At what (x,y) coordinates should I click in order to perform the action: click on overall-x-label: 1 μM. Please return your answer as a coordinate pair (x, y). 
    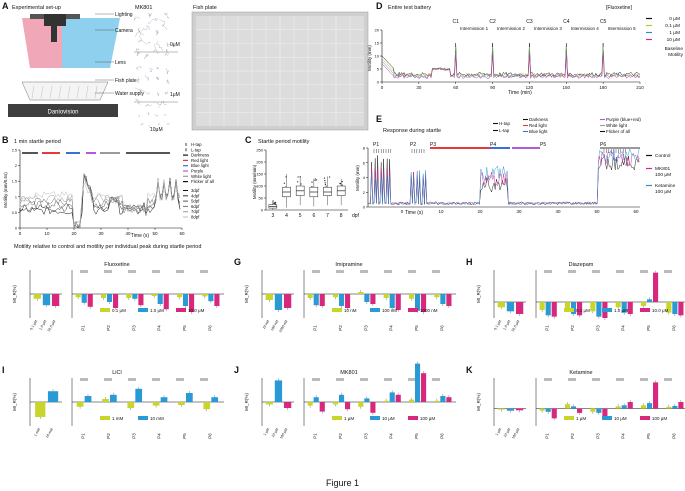
    Looking at the image, I should click on (266, 431).